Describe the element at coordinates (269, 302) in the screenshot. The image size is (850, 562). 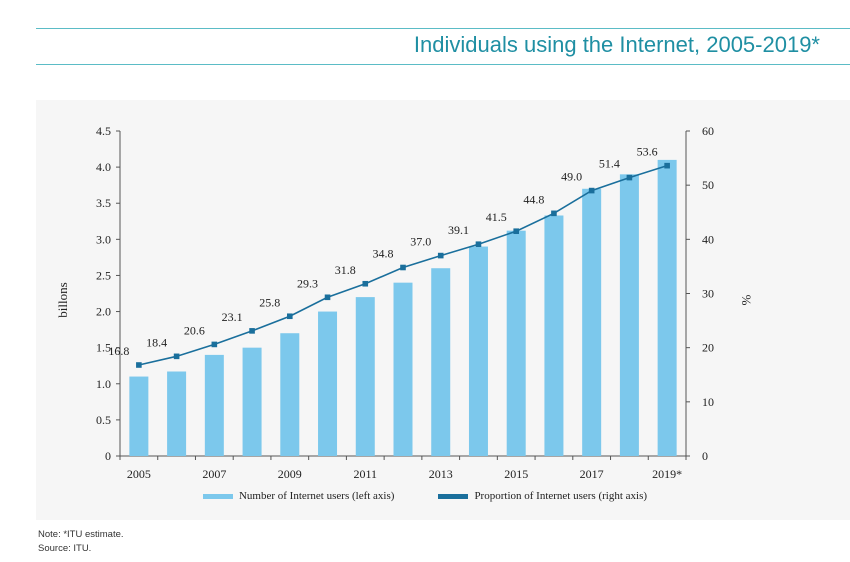
I see `data-label: 25.8` at that location.